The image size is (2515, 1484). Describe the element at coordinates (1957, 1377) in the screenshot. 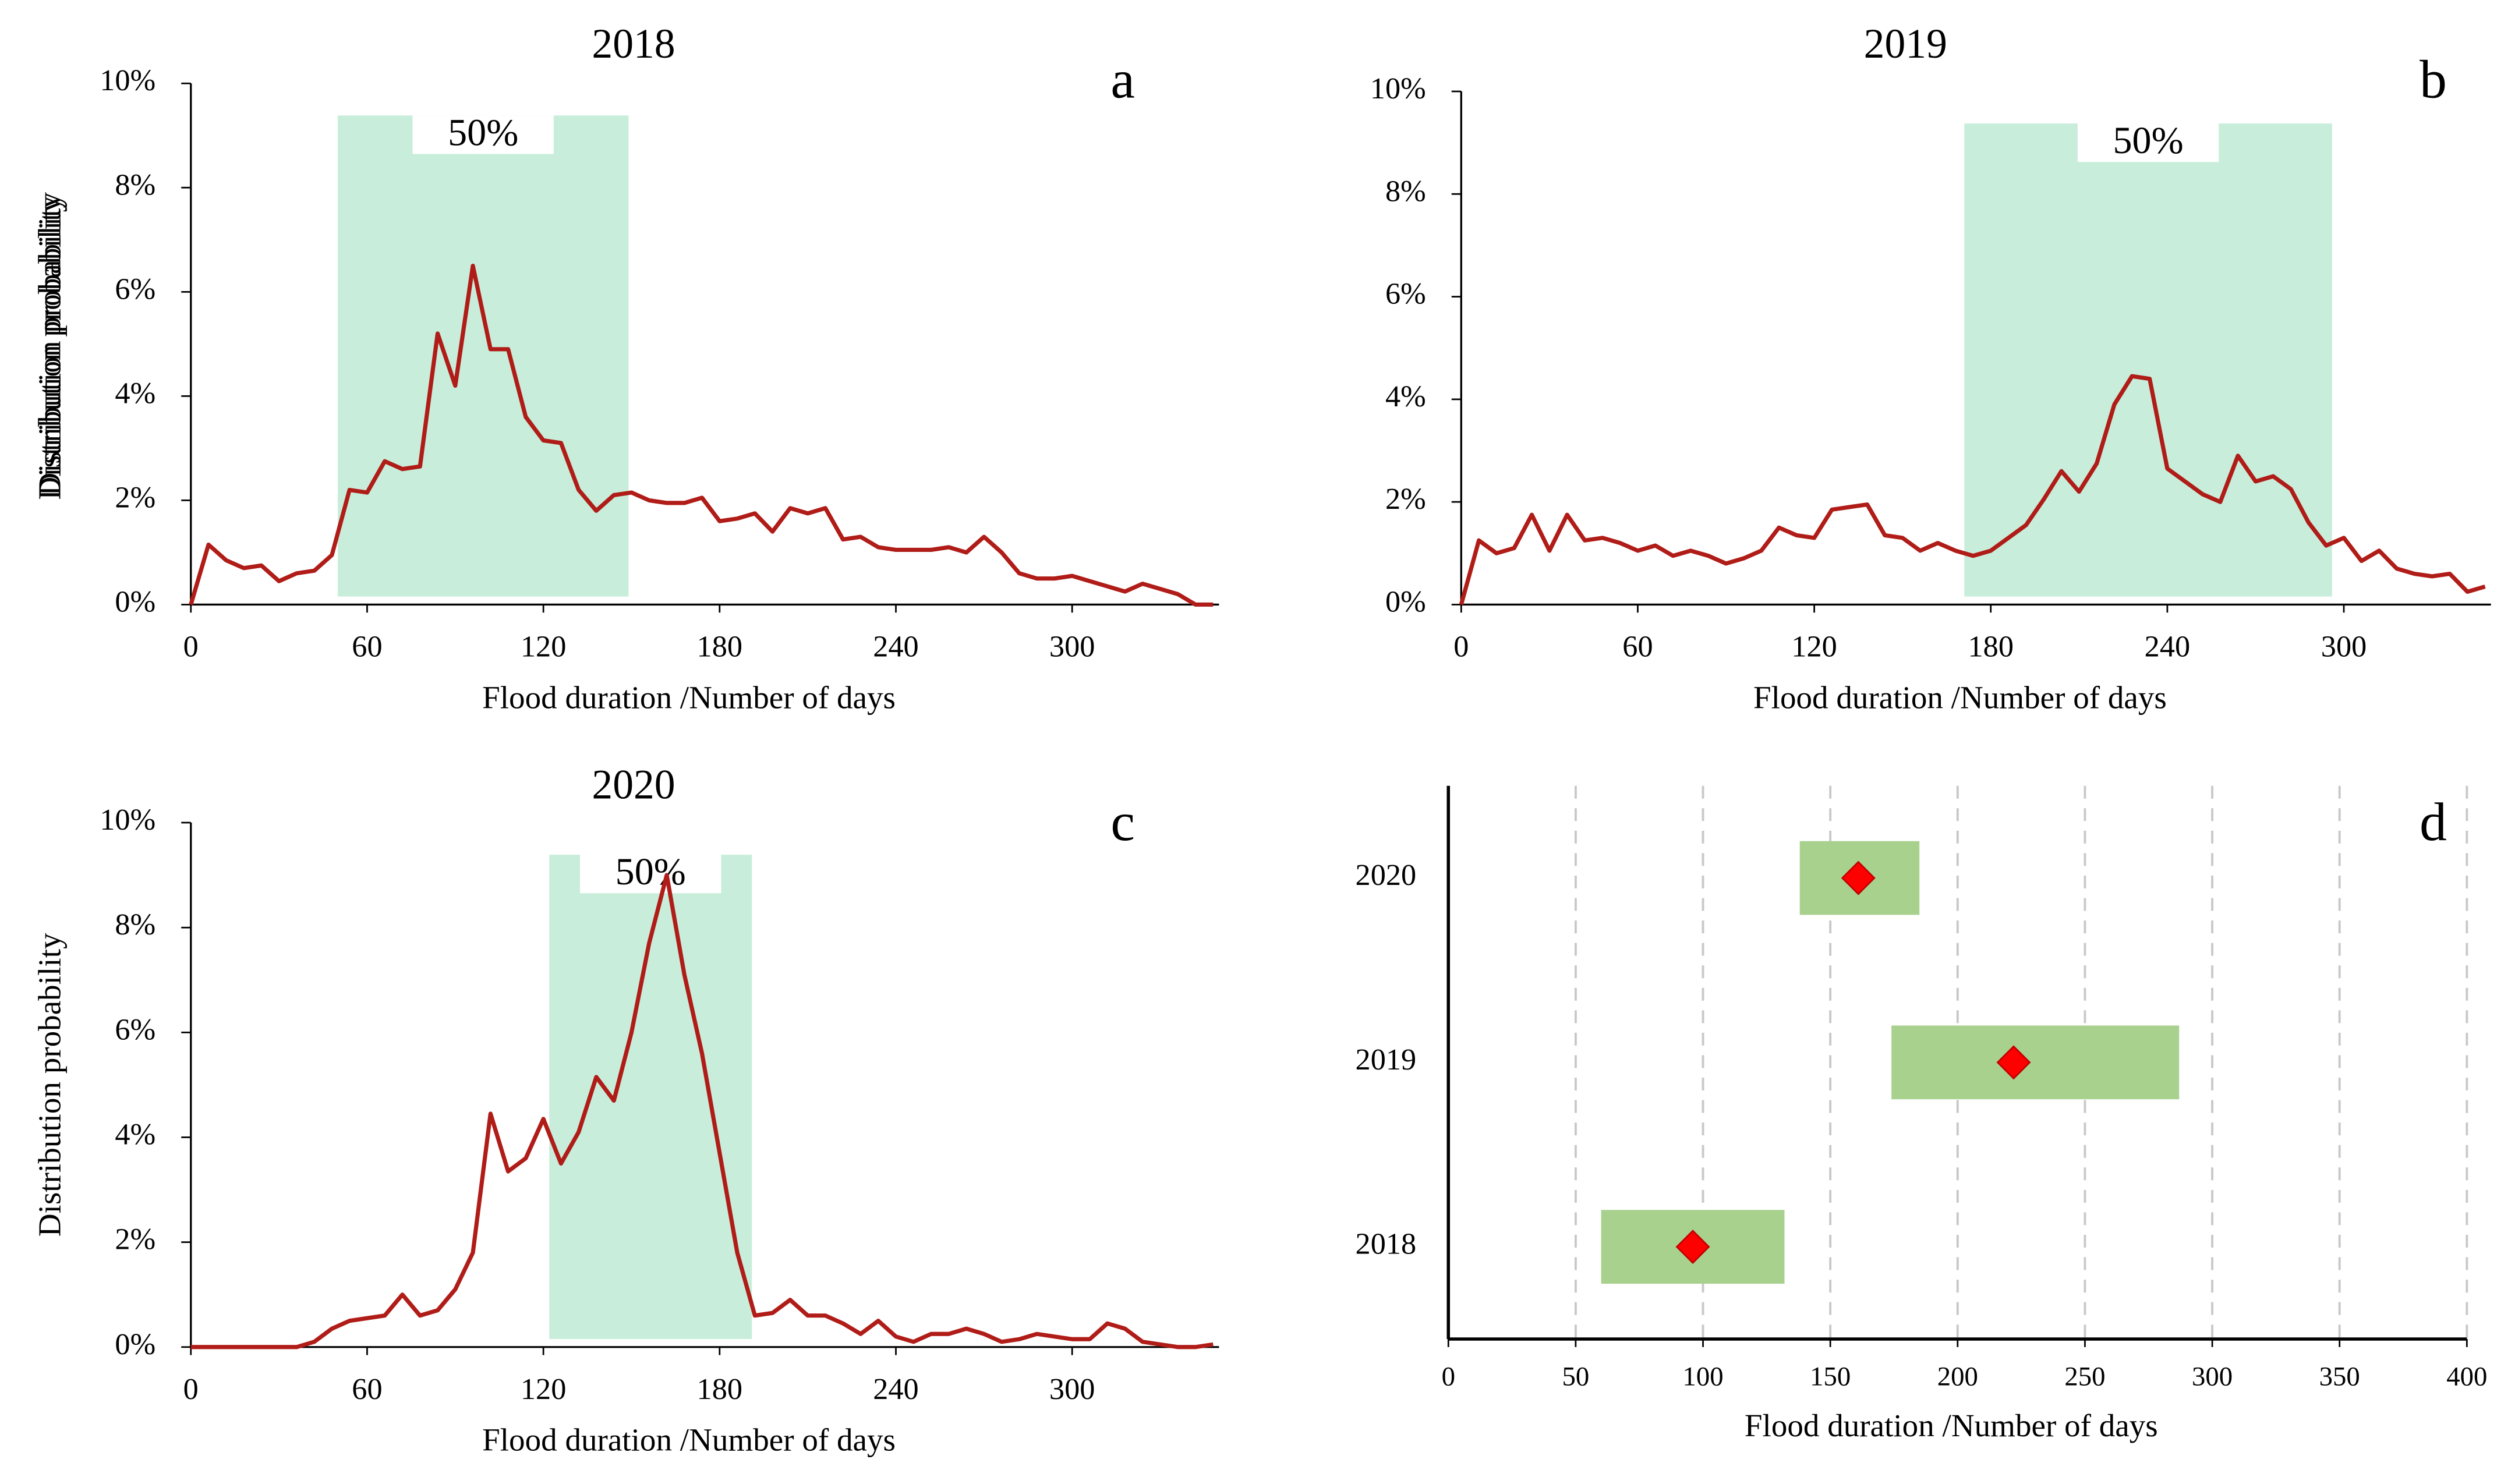

I see `x-tick-label: 200` at that location.